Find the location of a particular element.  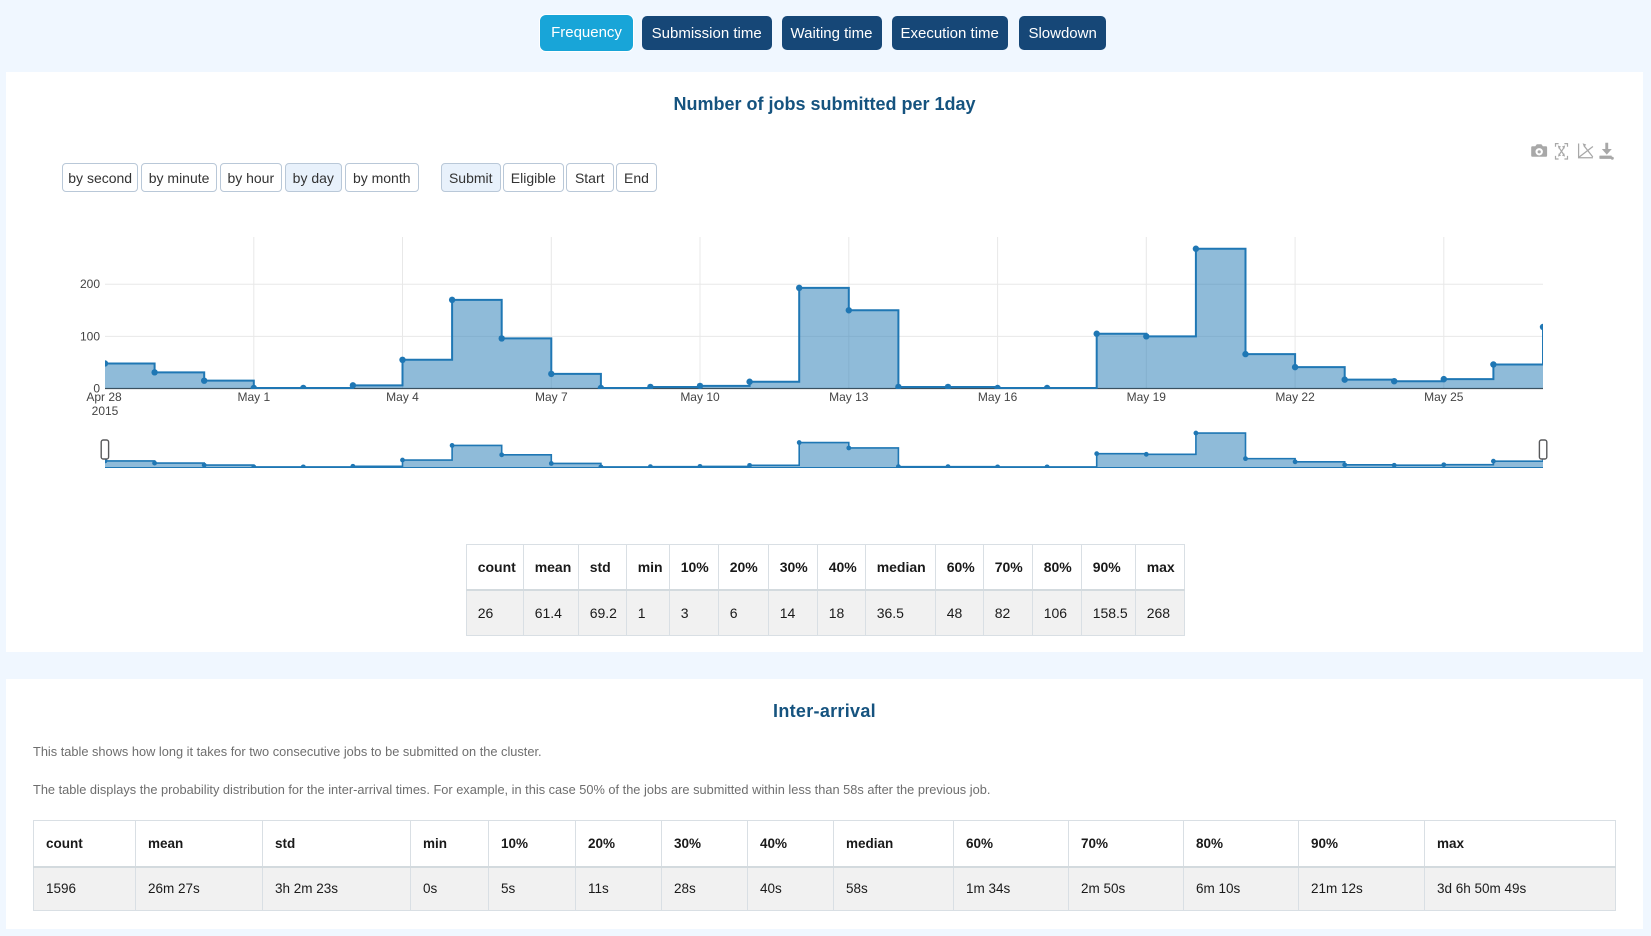

svg-text: 0 is located at coordinates (96, 389).